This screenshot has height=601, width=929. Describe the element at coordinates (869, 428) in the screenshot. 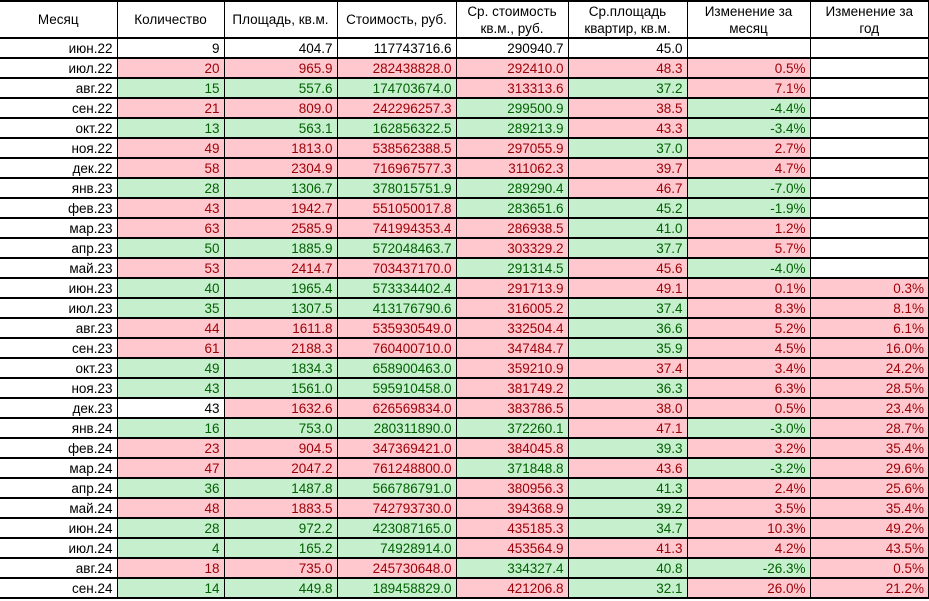

I see `value-cell: 28.7%` at that location.